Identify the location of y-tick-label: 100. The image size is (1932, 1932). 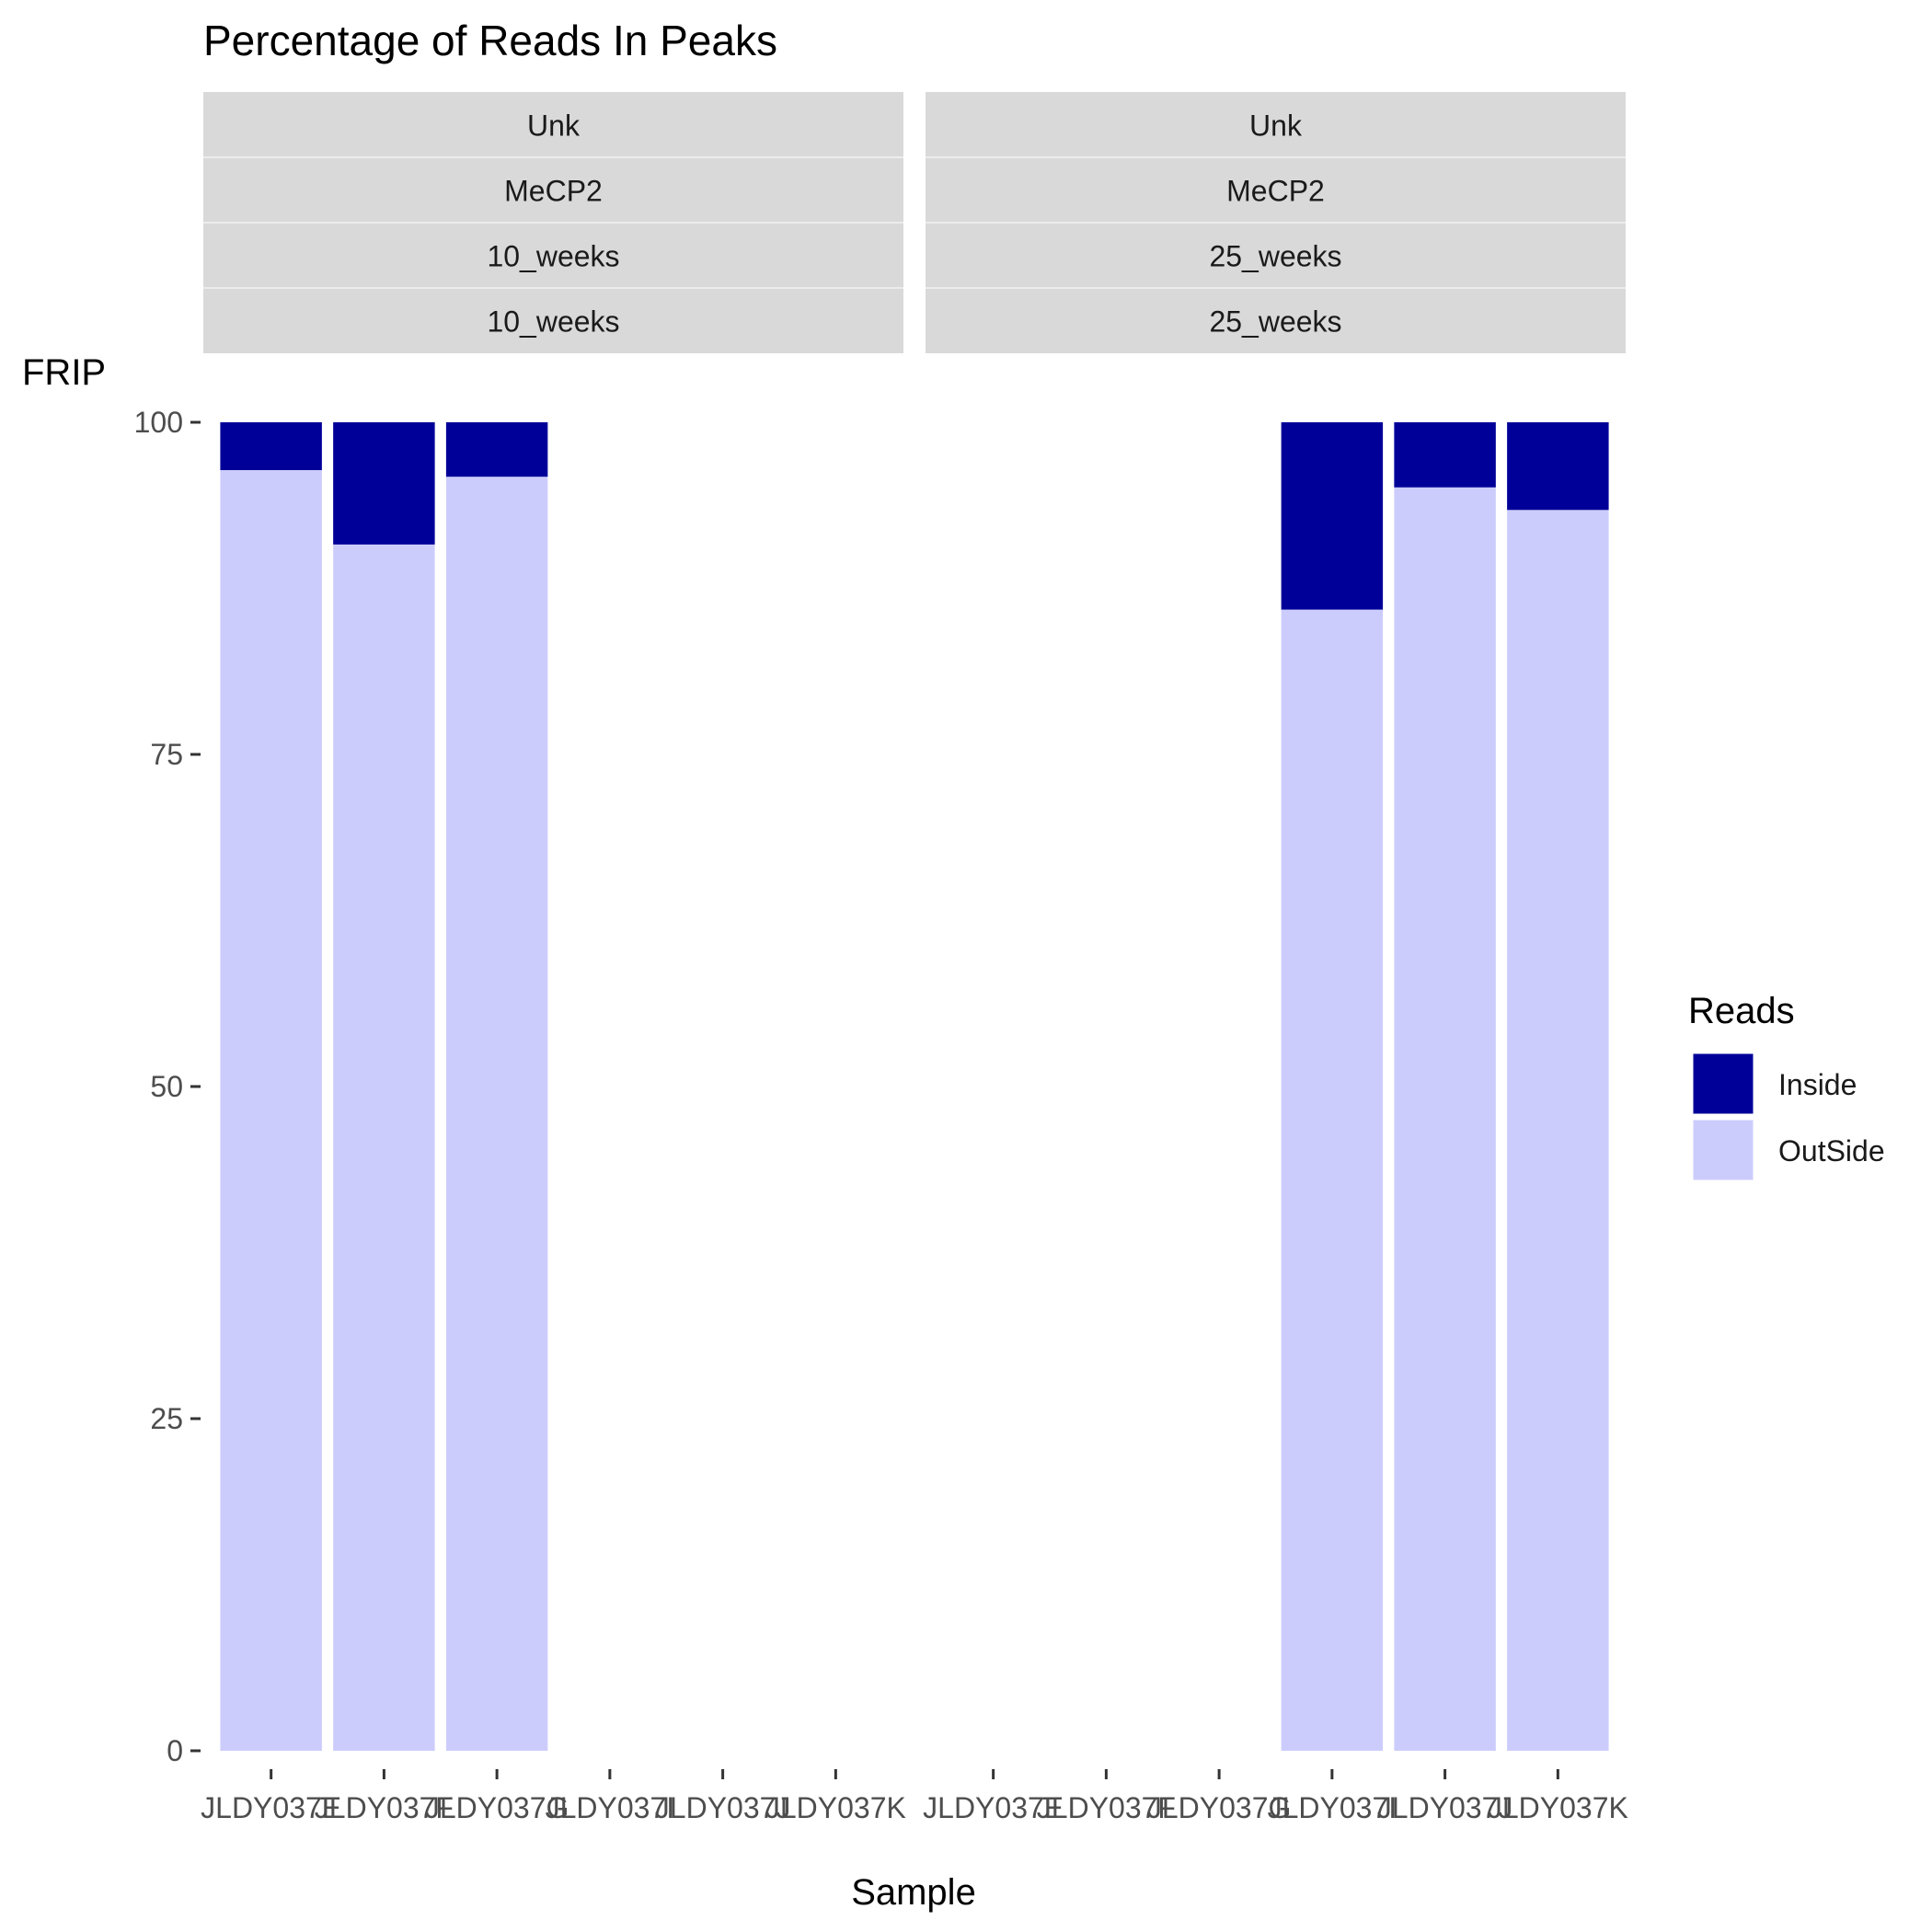
(158, 422).